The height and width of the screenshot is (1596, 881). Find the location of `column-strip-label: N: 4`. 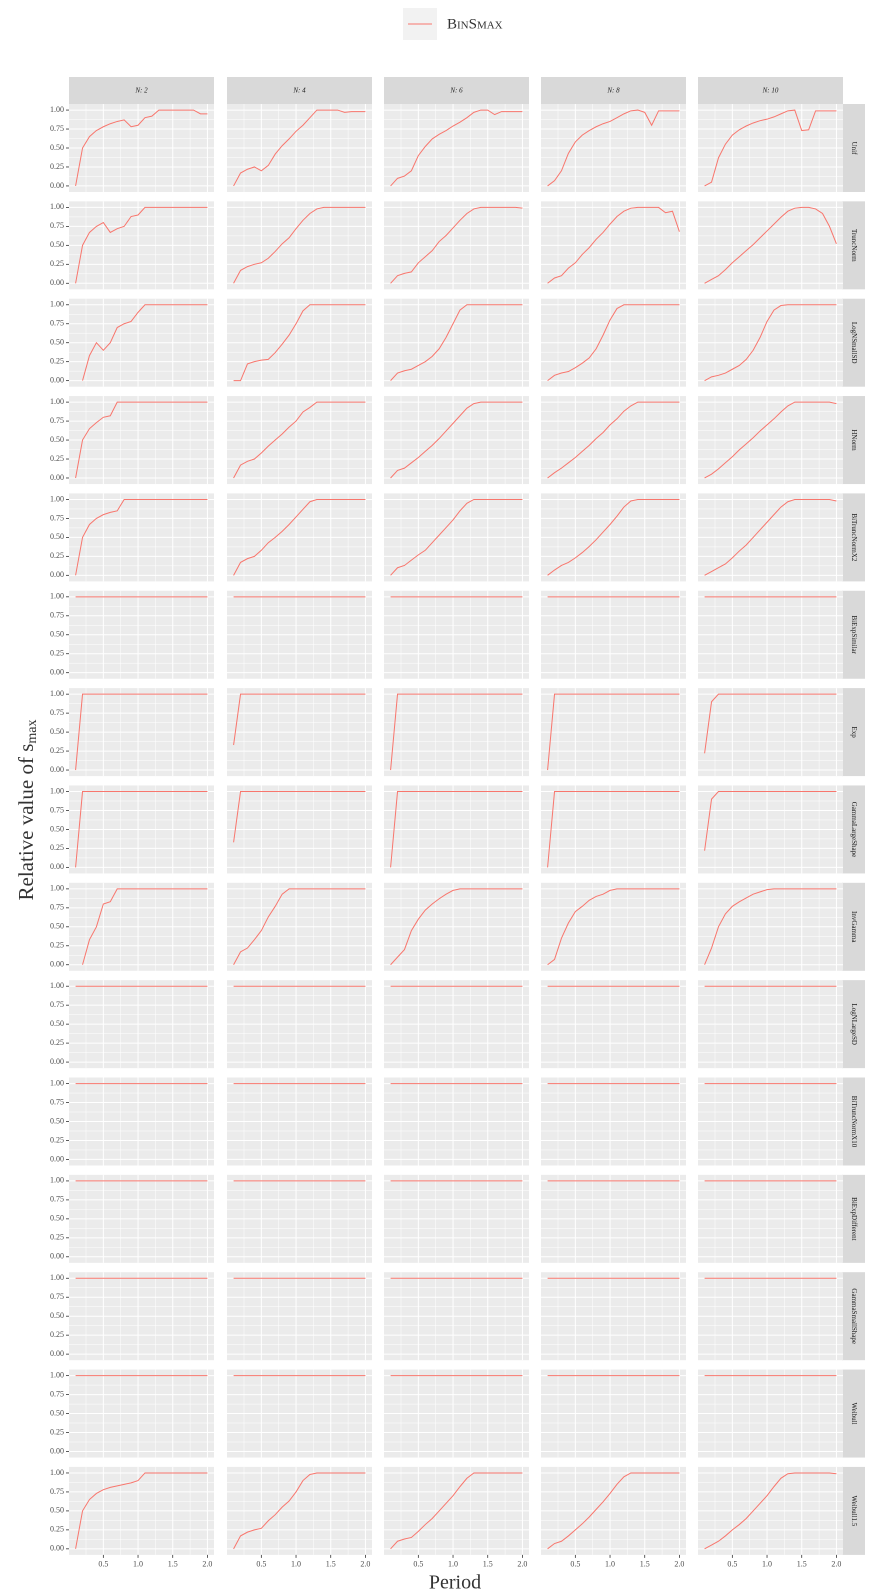

column-strip-label: N: 4 is located at coordinates (299, 91).